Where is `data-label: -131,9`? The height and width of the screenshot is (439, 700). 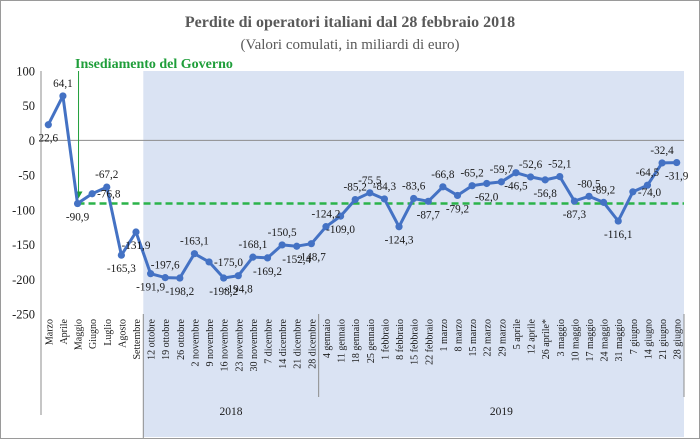 data-label: -131,9 is located at coordinates (136, 246).